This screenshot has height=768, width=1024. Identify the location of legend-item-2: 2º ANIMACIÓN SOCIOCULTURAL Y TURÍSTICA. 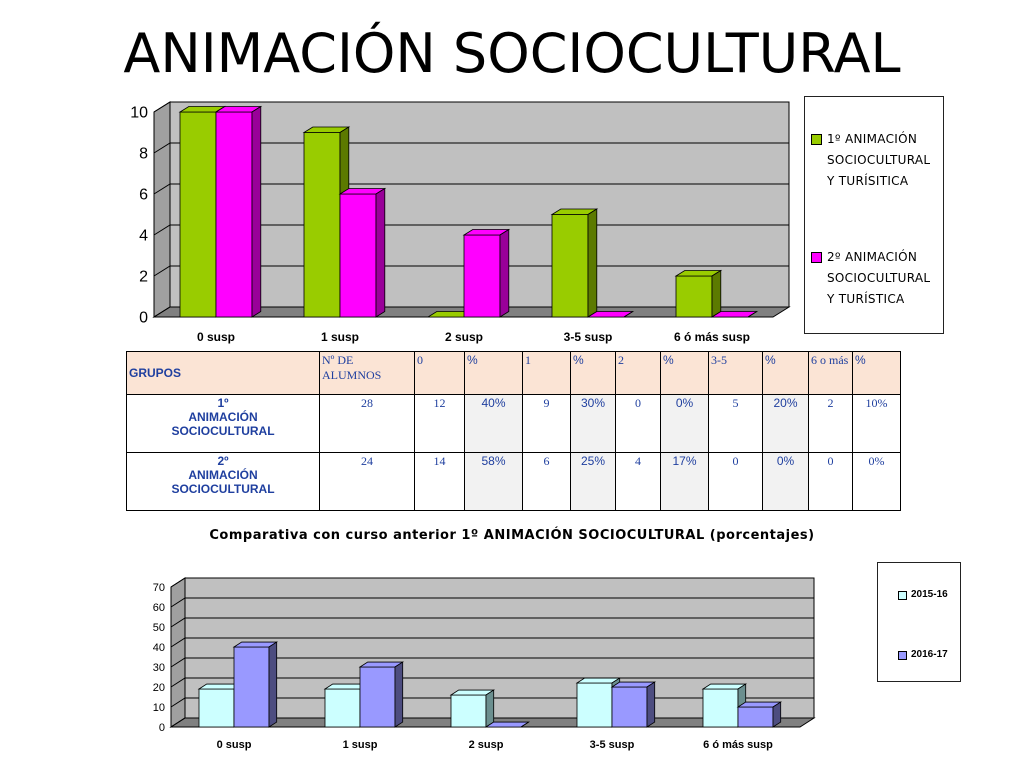
(876, 278).